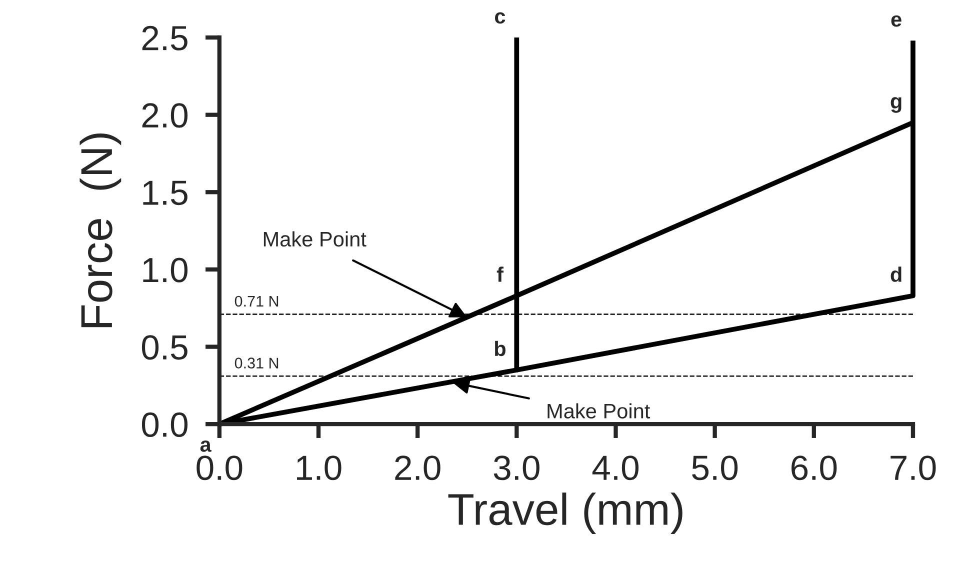 This screenshot has height=577, width=954. Describe the element at coordinates (896, 274) in the screenshot. I see `annotation: d` at that location.